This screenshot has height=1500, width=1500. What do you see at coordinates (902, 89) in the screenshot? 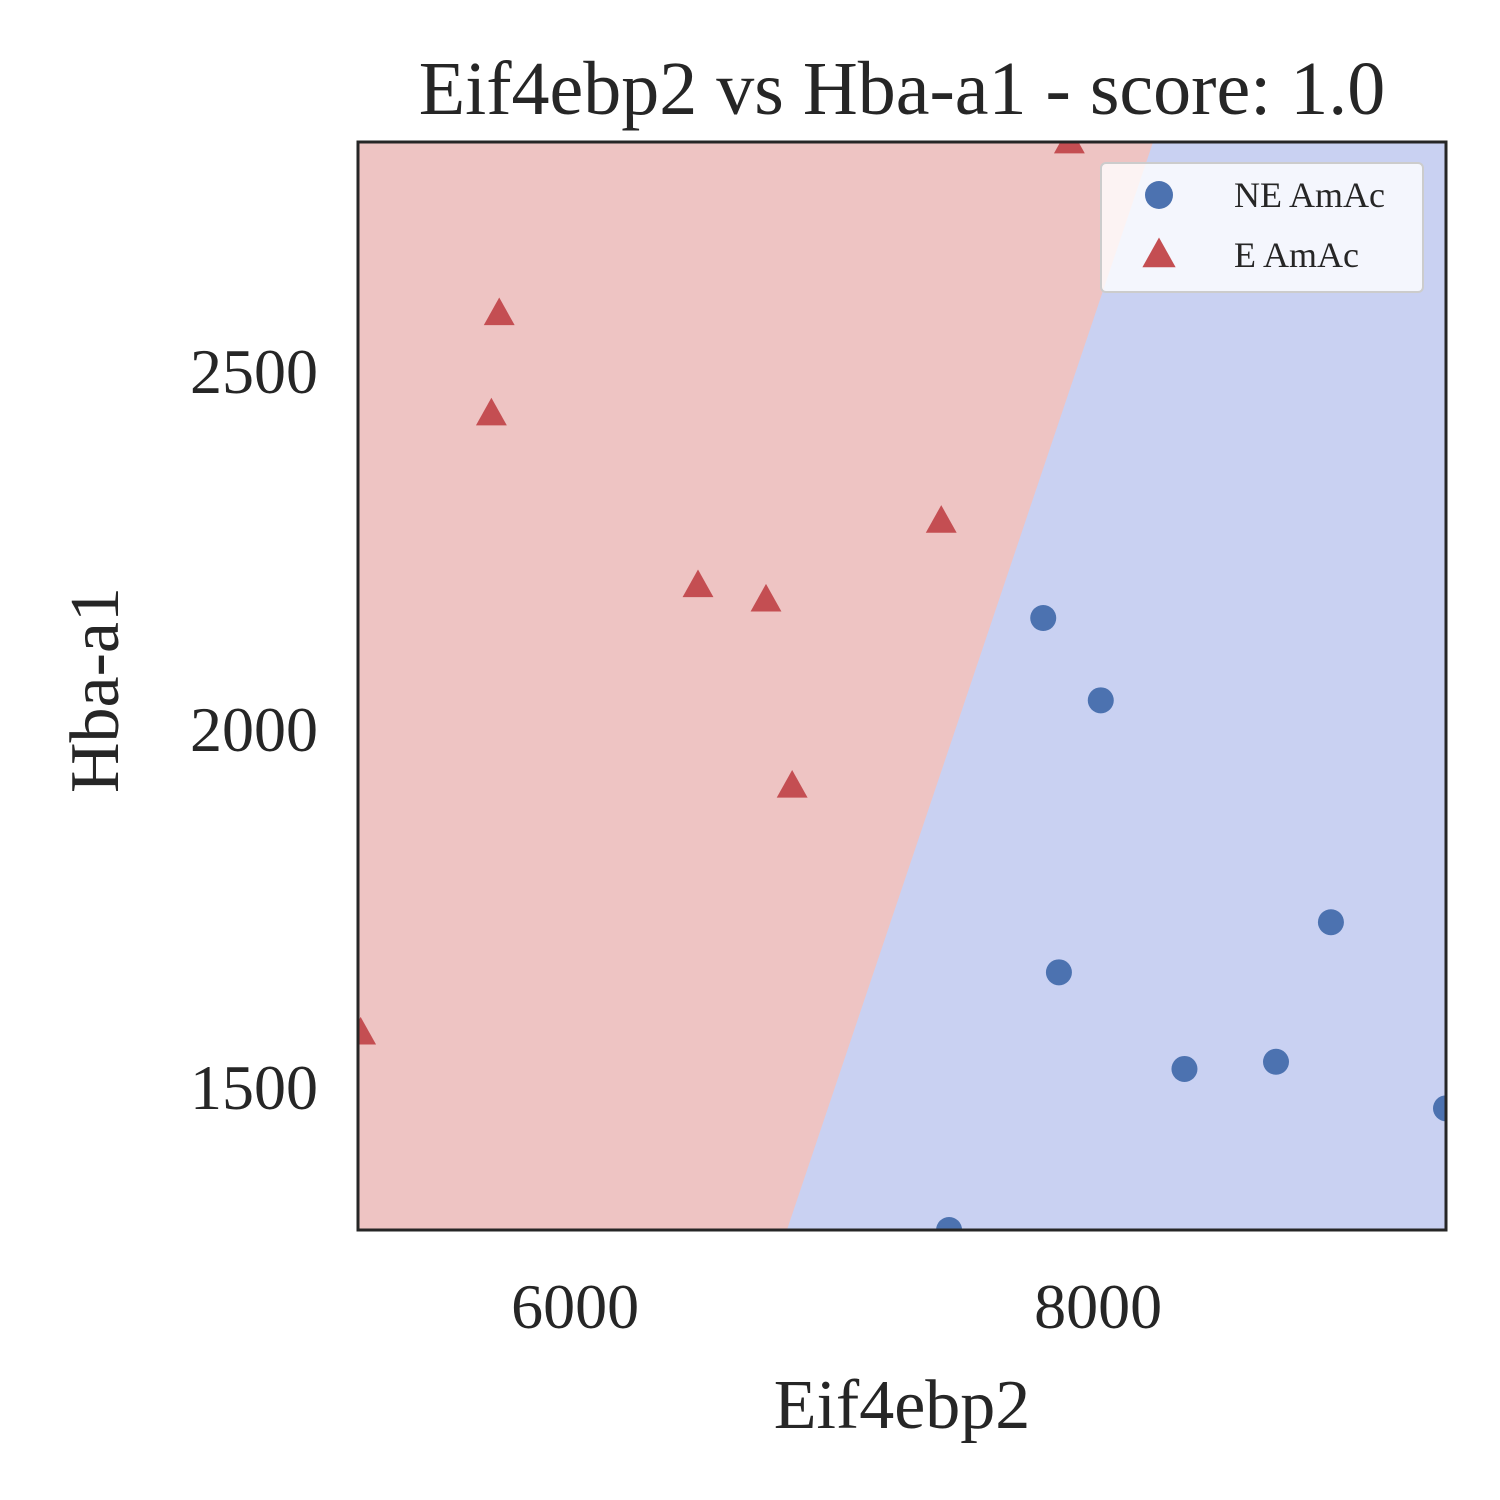
I see `chart-title: Eif4ebp2 vs Hba-a1 - score: 1.0` at bounding box center [902, 89].